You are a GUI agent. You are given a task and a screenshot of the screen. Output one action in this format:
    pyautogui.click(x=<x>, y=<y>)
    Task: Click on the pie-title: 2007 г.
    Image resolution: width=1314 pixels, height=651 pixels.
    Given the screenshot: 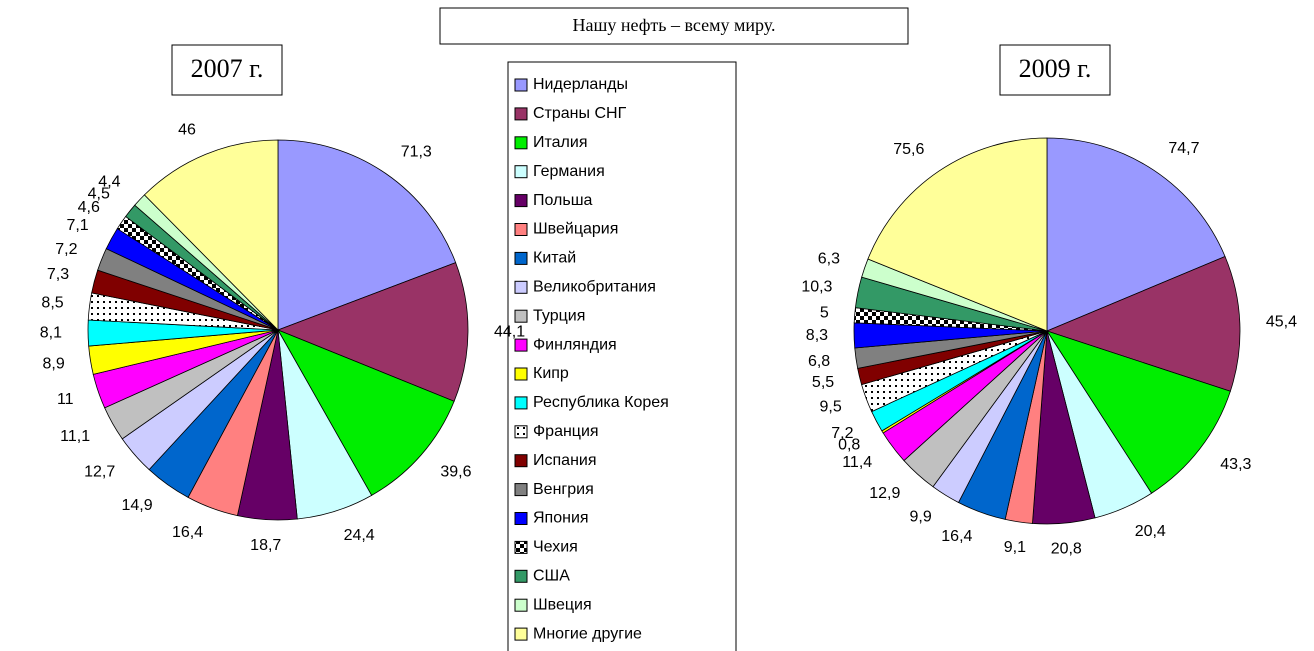 What is the action you would take?
    pyautogui.click(x=227, y=68)
    